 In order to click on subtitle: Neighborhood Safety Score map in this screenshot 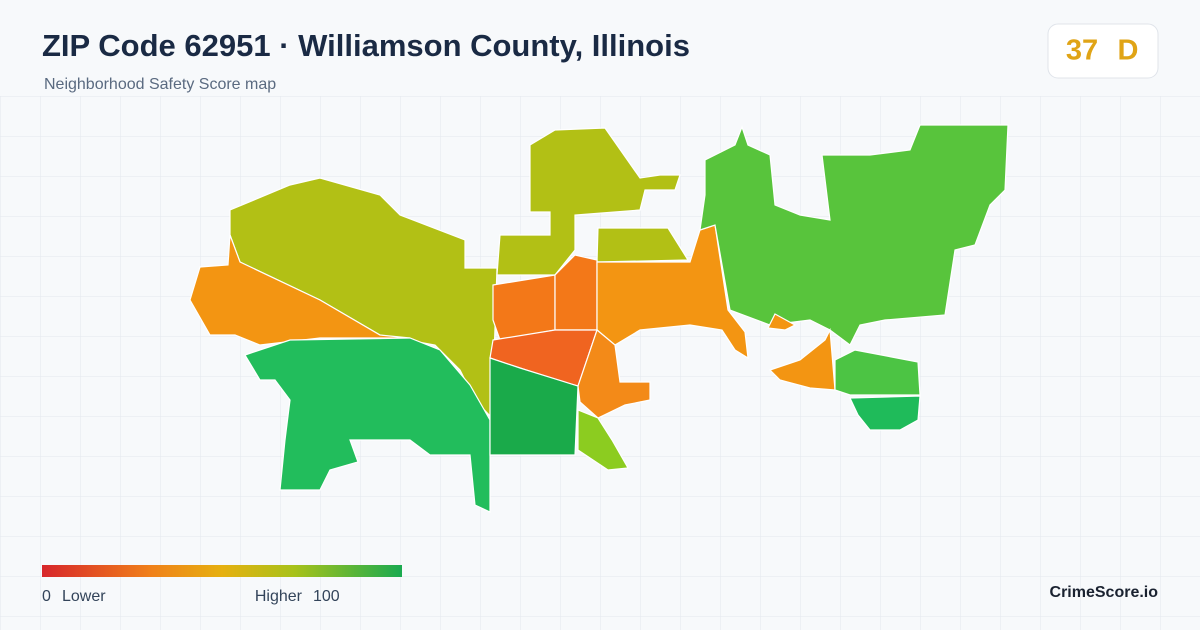, I will do `click(160, 84)`.